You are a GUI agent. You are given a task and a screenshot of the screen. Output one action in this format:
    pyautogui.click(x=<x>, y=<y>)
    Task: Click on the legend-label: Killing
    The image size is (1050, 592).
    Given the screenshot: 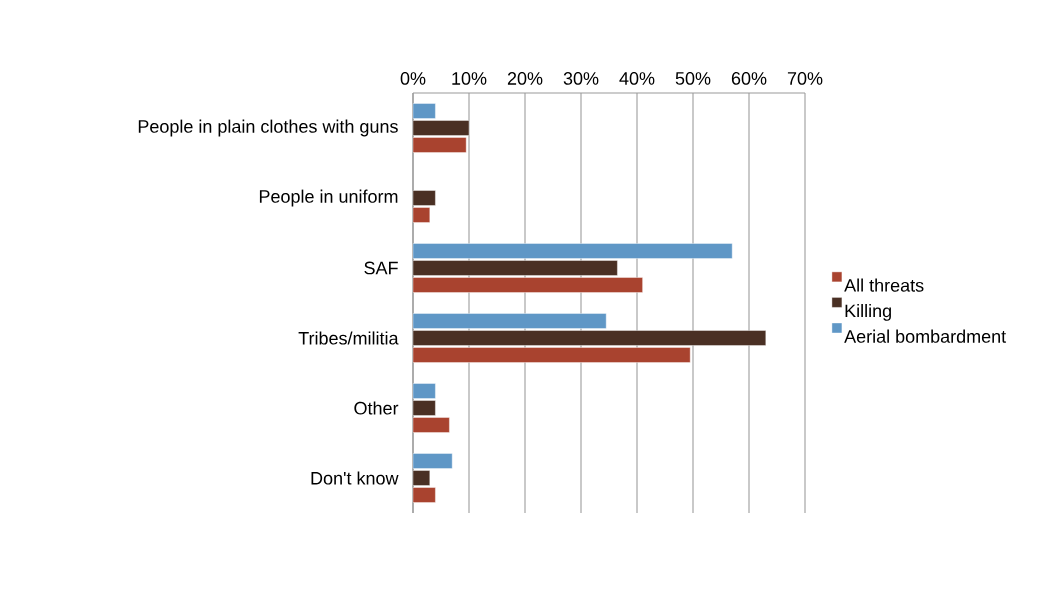 What is the action you would take?
    pyautogui.click(x=868, y=312)
    